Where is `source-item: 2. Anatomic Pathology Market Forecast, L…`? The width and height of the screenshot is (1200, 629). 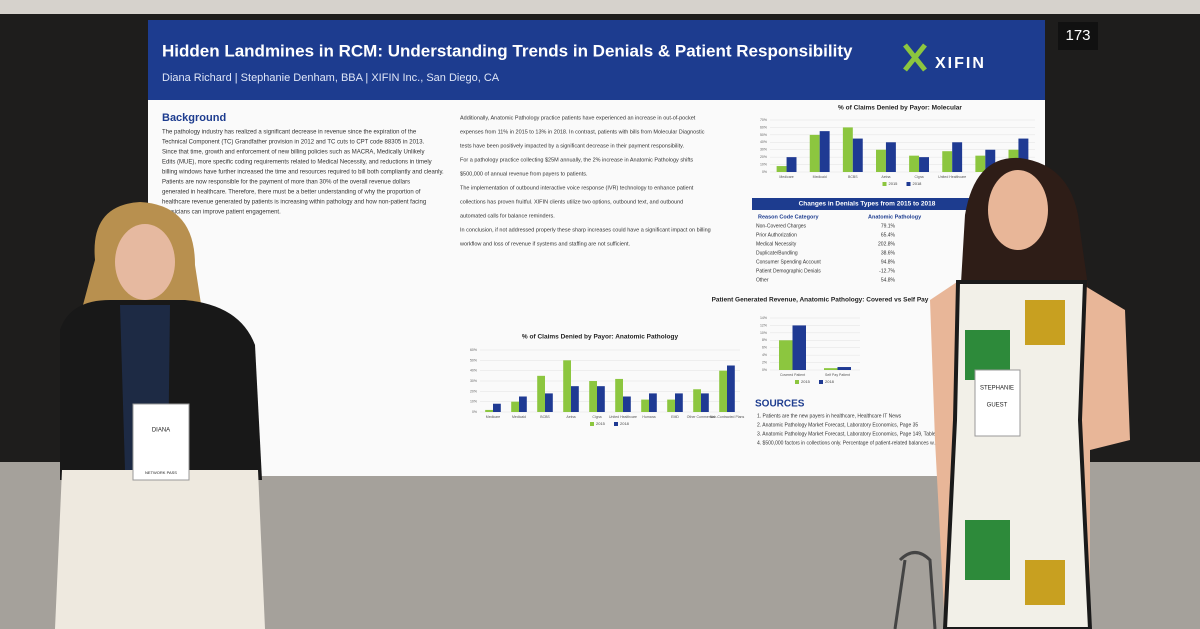
source-item: 2. Anatomic Pathology Market Forecast, L… is located at coordinates (837, 425).